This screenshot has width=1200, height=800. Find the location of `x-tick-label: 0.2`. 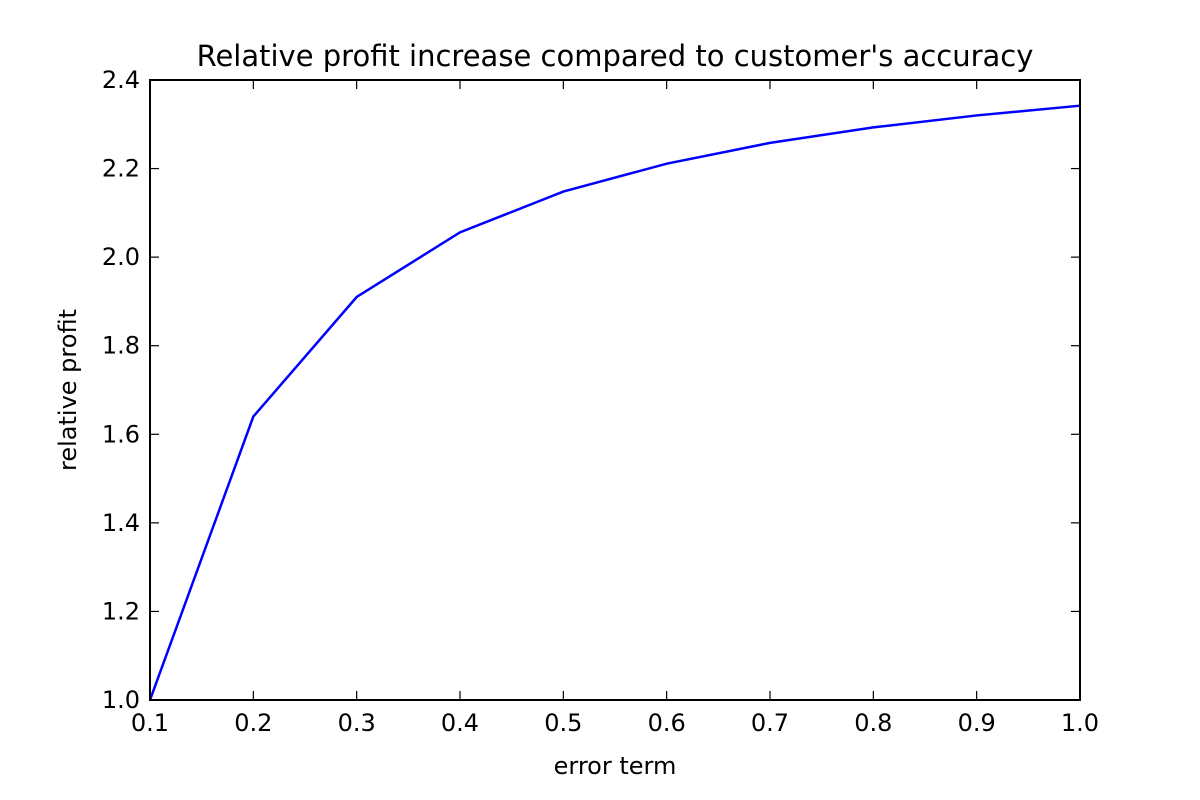

x-tick-label: 0.2 is located at coordinates (253, 723).